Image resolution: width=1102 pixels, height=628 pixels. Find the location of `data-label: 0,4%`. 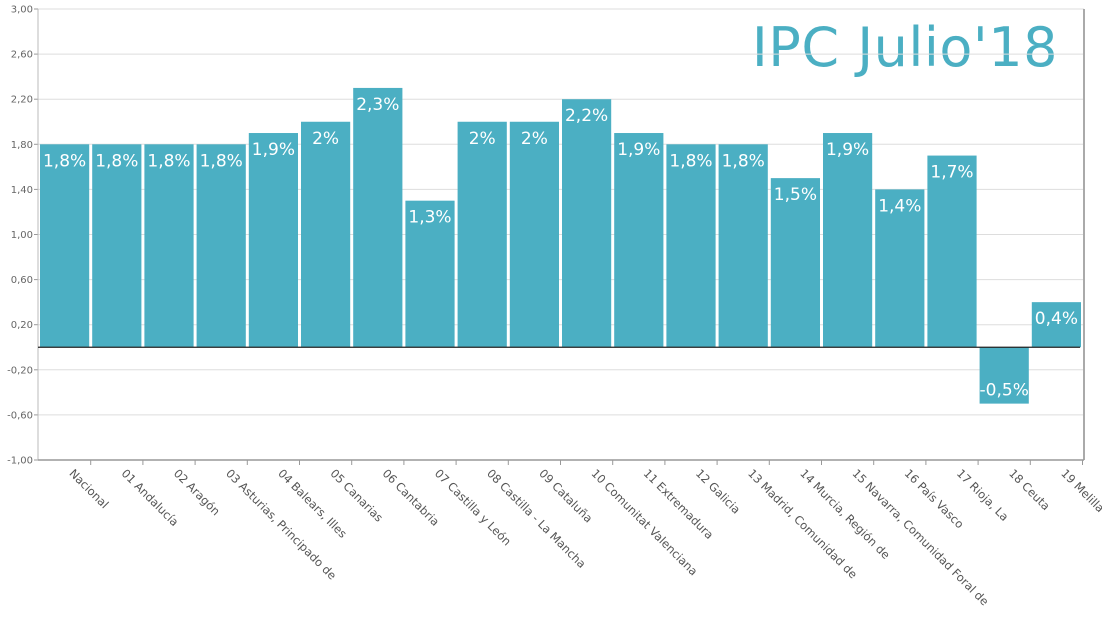

data-label: 0,4% is located at coordinates (1056, 319).